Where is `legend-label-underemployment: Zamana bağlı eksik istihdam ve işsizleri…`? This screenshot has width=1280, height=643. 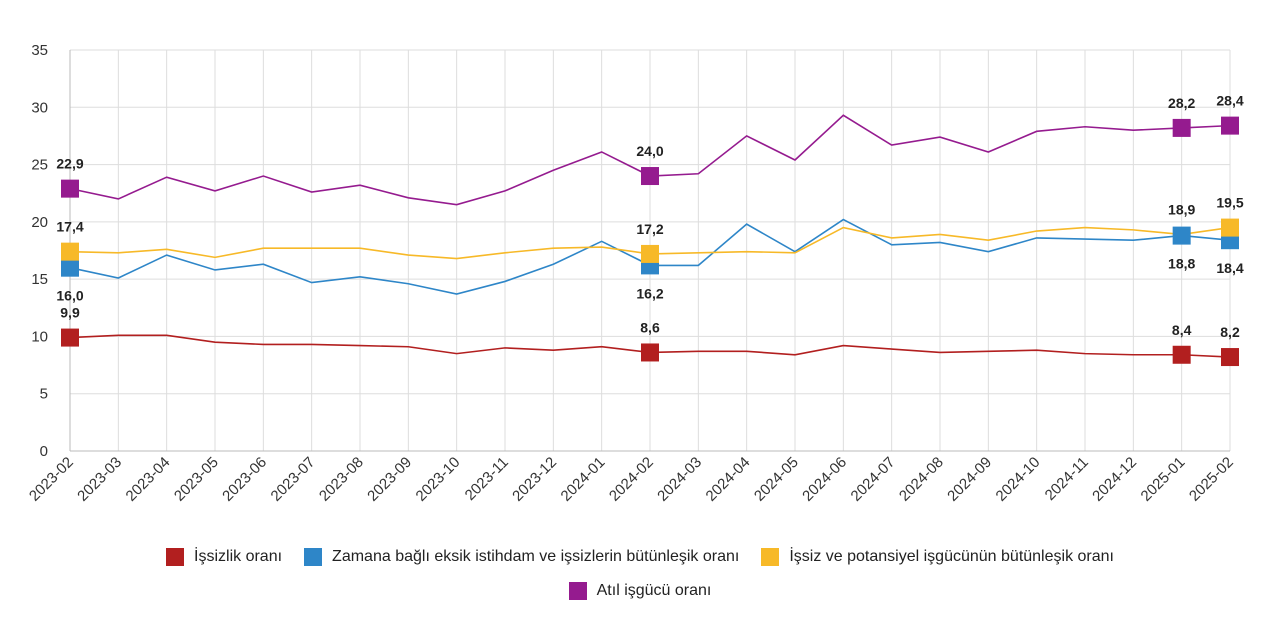
legend-label-underemployment: Zamana bağlı eksik istihdam ve işsizleri… is located at coordinates (536, 556).